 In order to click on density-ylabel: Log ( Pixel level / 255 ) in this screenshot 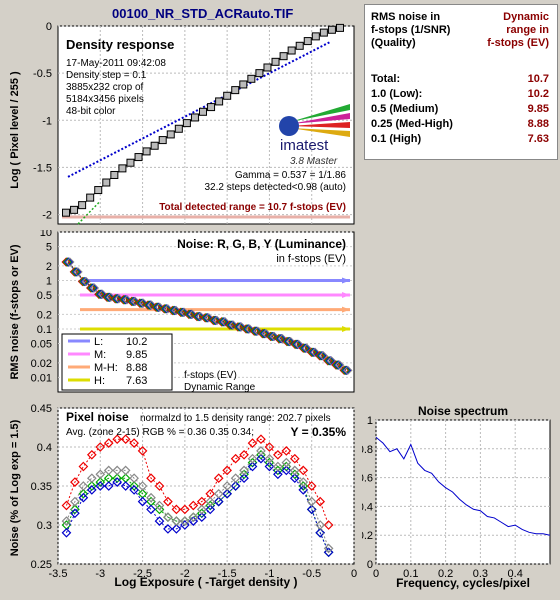, I will do `click(15, 130)`.